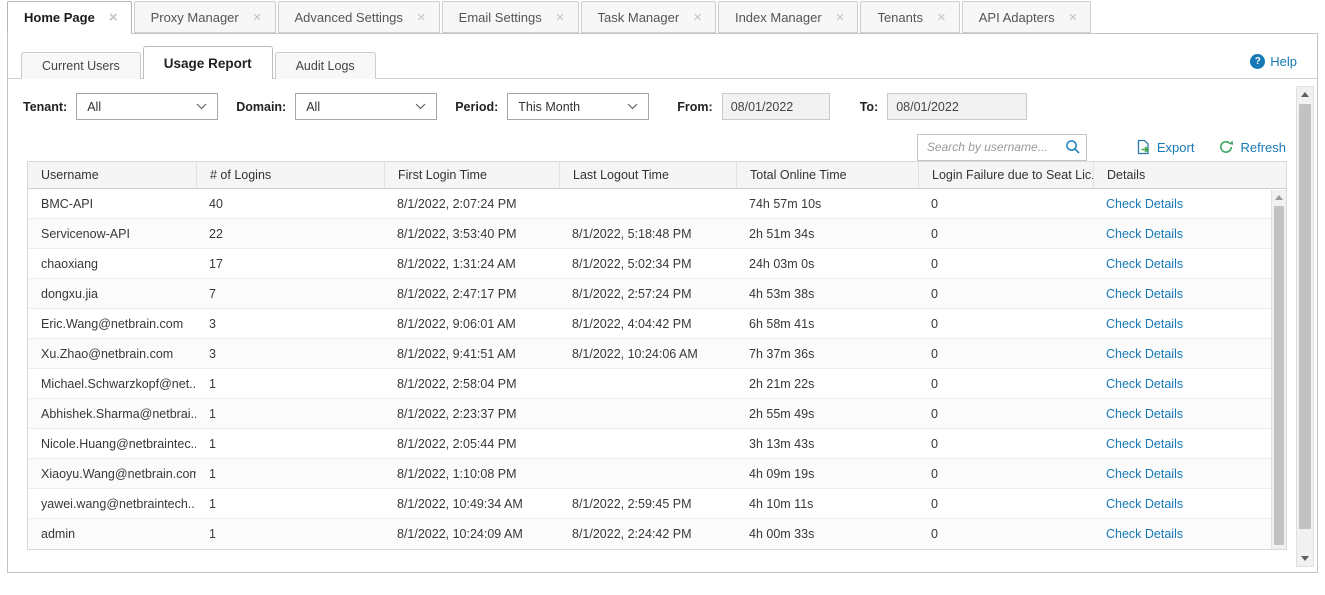 The width and height of the screenshot is (1325, 595). What do you see at coordinates (632, 293) in the screenshot?
I see `cell-last-logout: 8/1/2022, 2:57:24 PM` at bounding box center [632, 293].